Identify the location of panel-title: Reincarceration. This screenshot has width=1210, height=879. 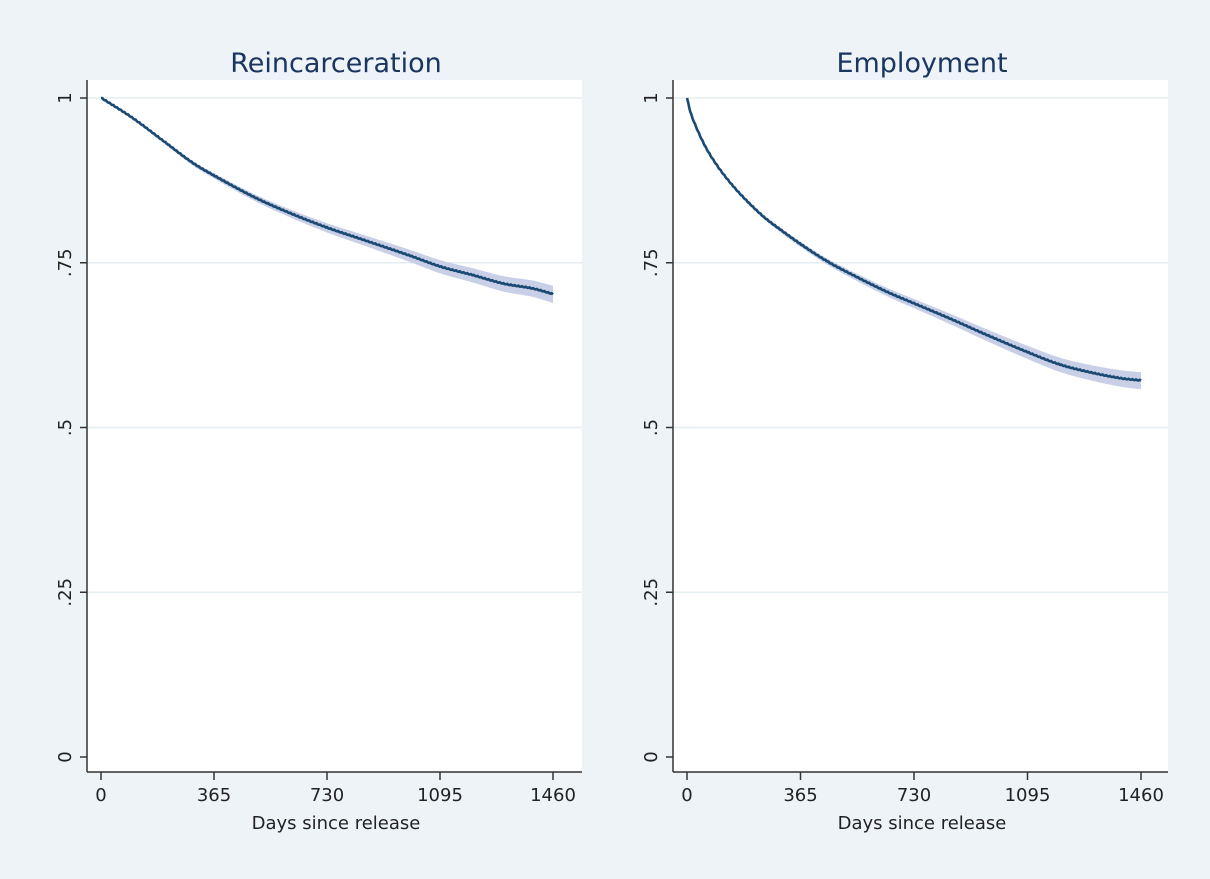
(336, 63).